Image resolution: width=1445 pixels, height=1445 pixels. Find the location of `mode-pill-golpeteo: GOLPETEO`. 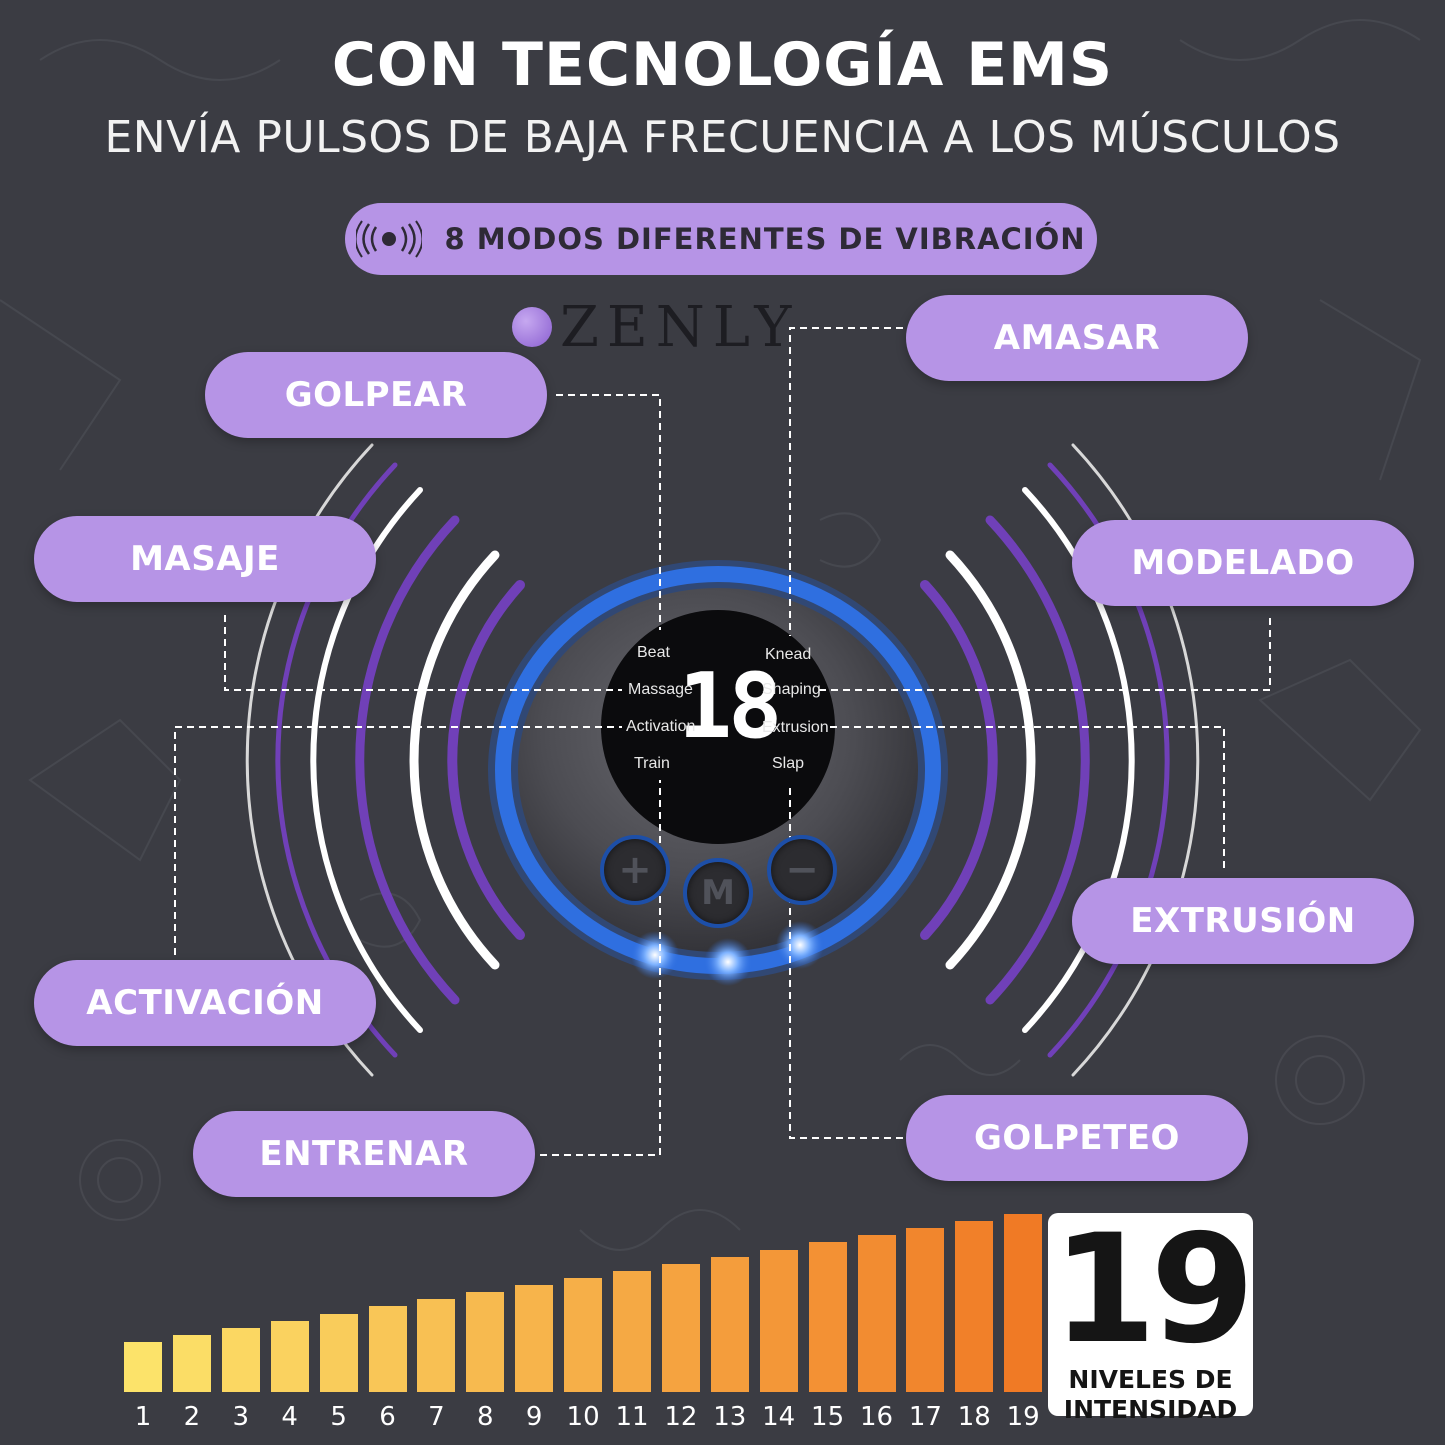

mode-pill-golpeteo: GOLPETEO is located at coordinates (1077, 1138).